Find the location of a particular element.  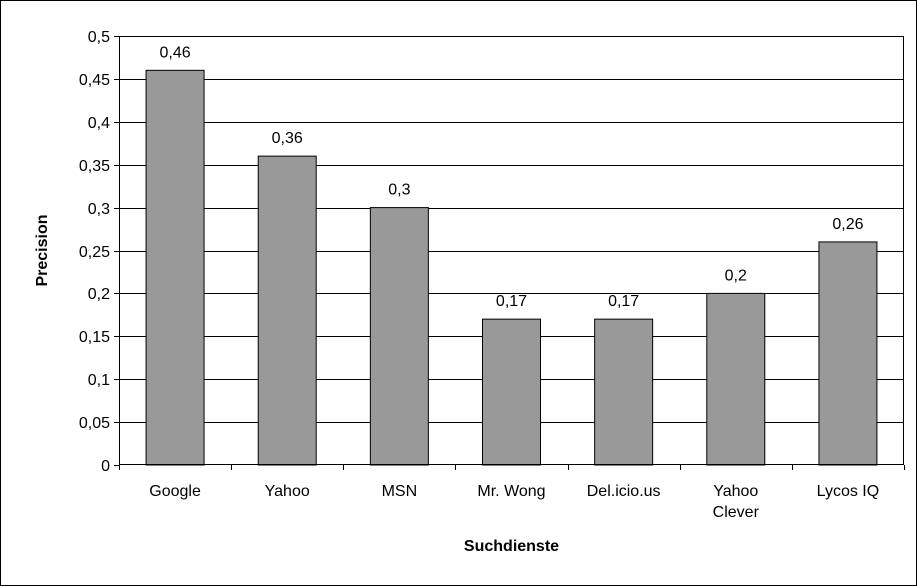

y-tick-label: 0,2 is located at coordinates (99, 294).